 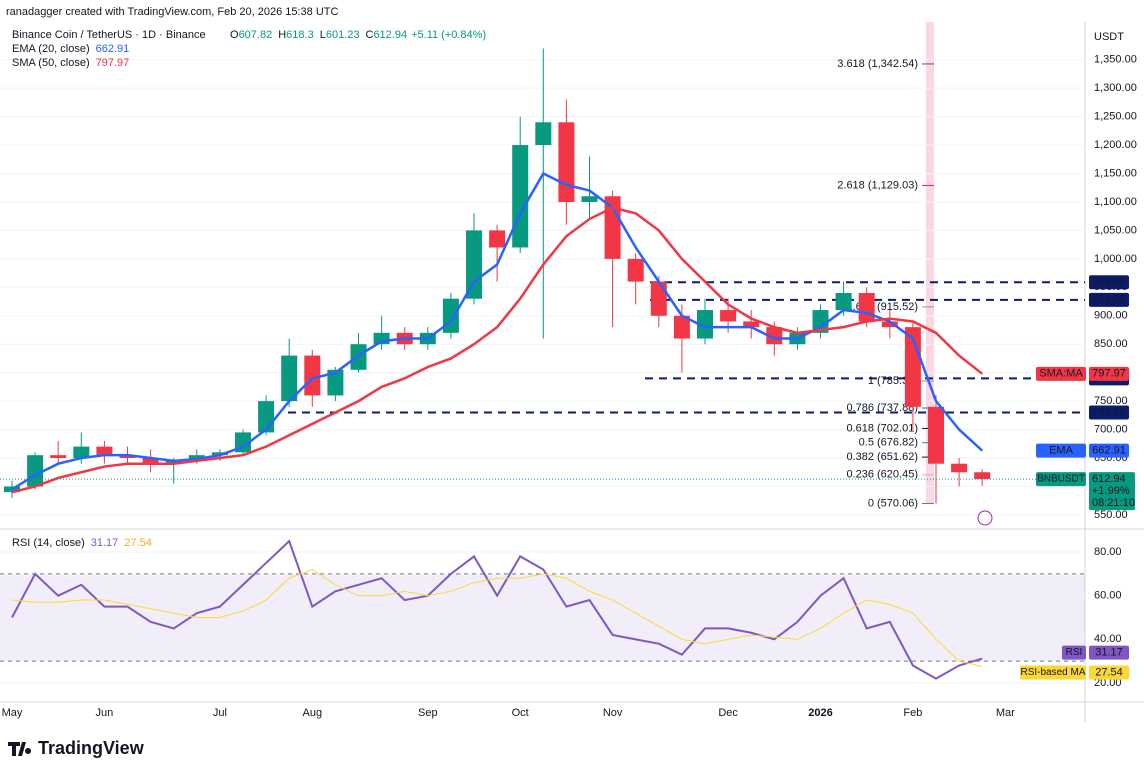 I want to click on rsi-line, so click(x=497, y=618).